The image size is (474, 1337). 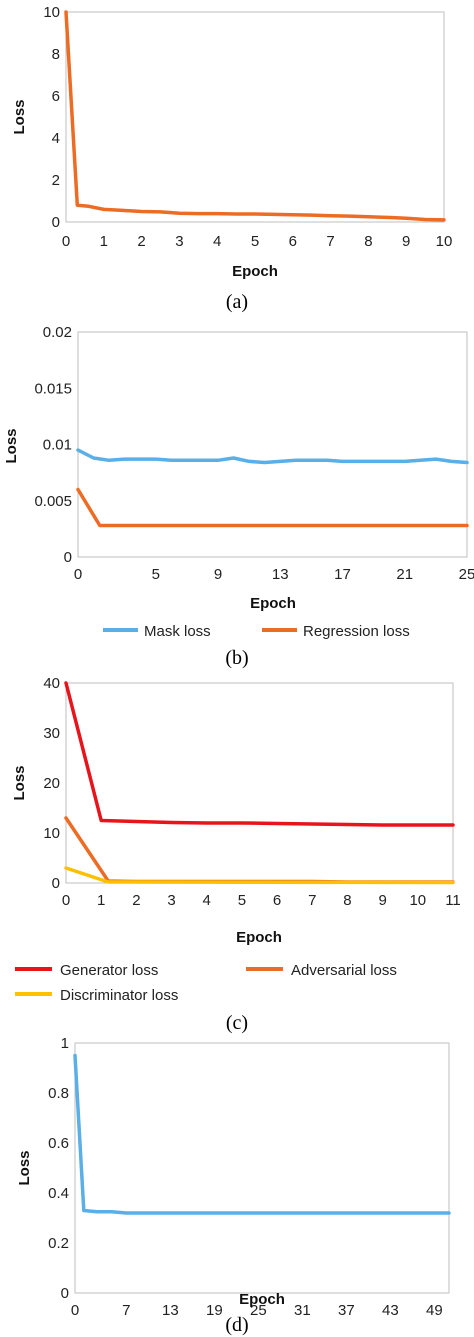 What do you see at coordinates (368, 241) in the screenshot?
I see `x-tick-label-a-8: 8` at bounding box center [368, 241].